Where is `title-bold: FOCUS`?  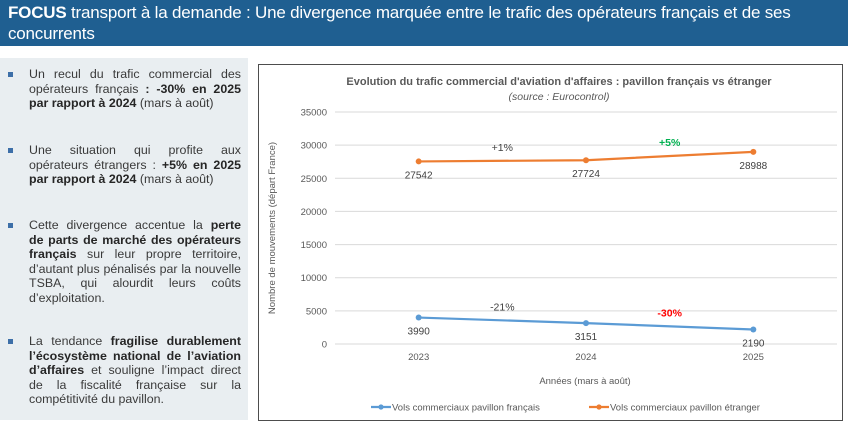
title-bold: FOCUS is located at coordinates (37, 12).